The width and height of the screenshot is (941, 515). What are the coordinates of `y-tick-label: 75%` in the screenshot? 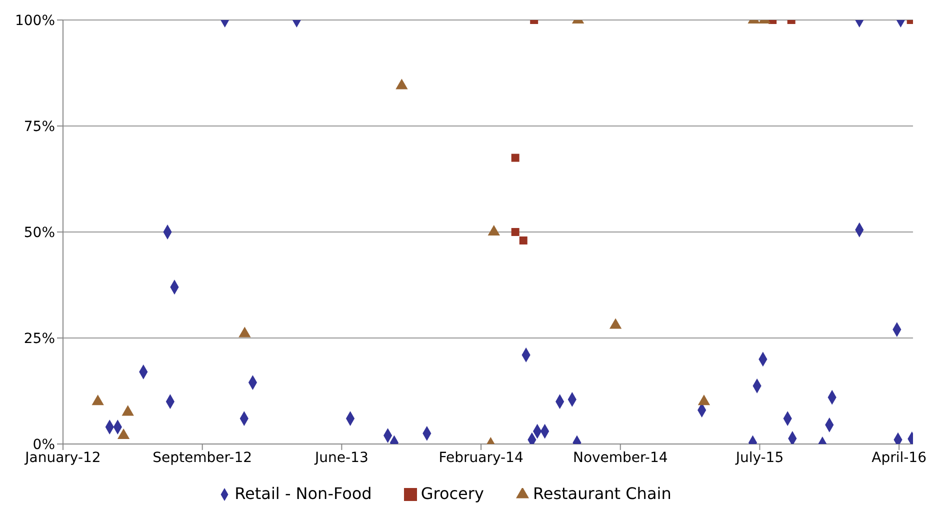 It's located at (39, 126).